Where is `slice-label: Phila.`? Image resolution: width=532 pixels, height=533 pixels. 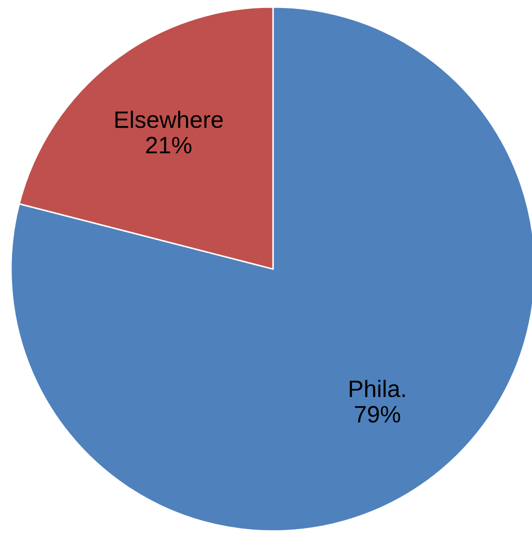
slice-label: Phila. is located at coordinates (377, 389).